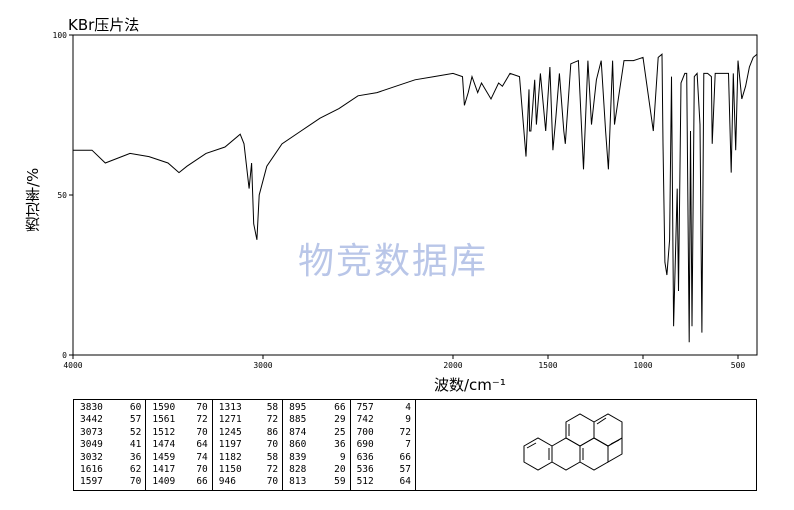 The width and height of the screenshot is (794, 510). What do you see at coordinates (91, 470) in the screenshot?
I see `peak-wavenumber: 1616` at bounding box center [91, 470].